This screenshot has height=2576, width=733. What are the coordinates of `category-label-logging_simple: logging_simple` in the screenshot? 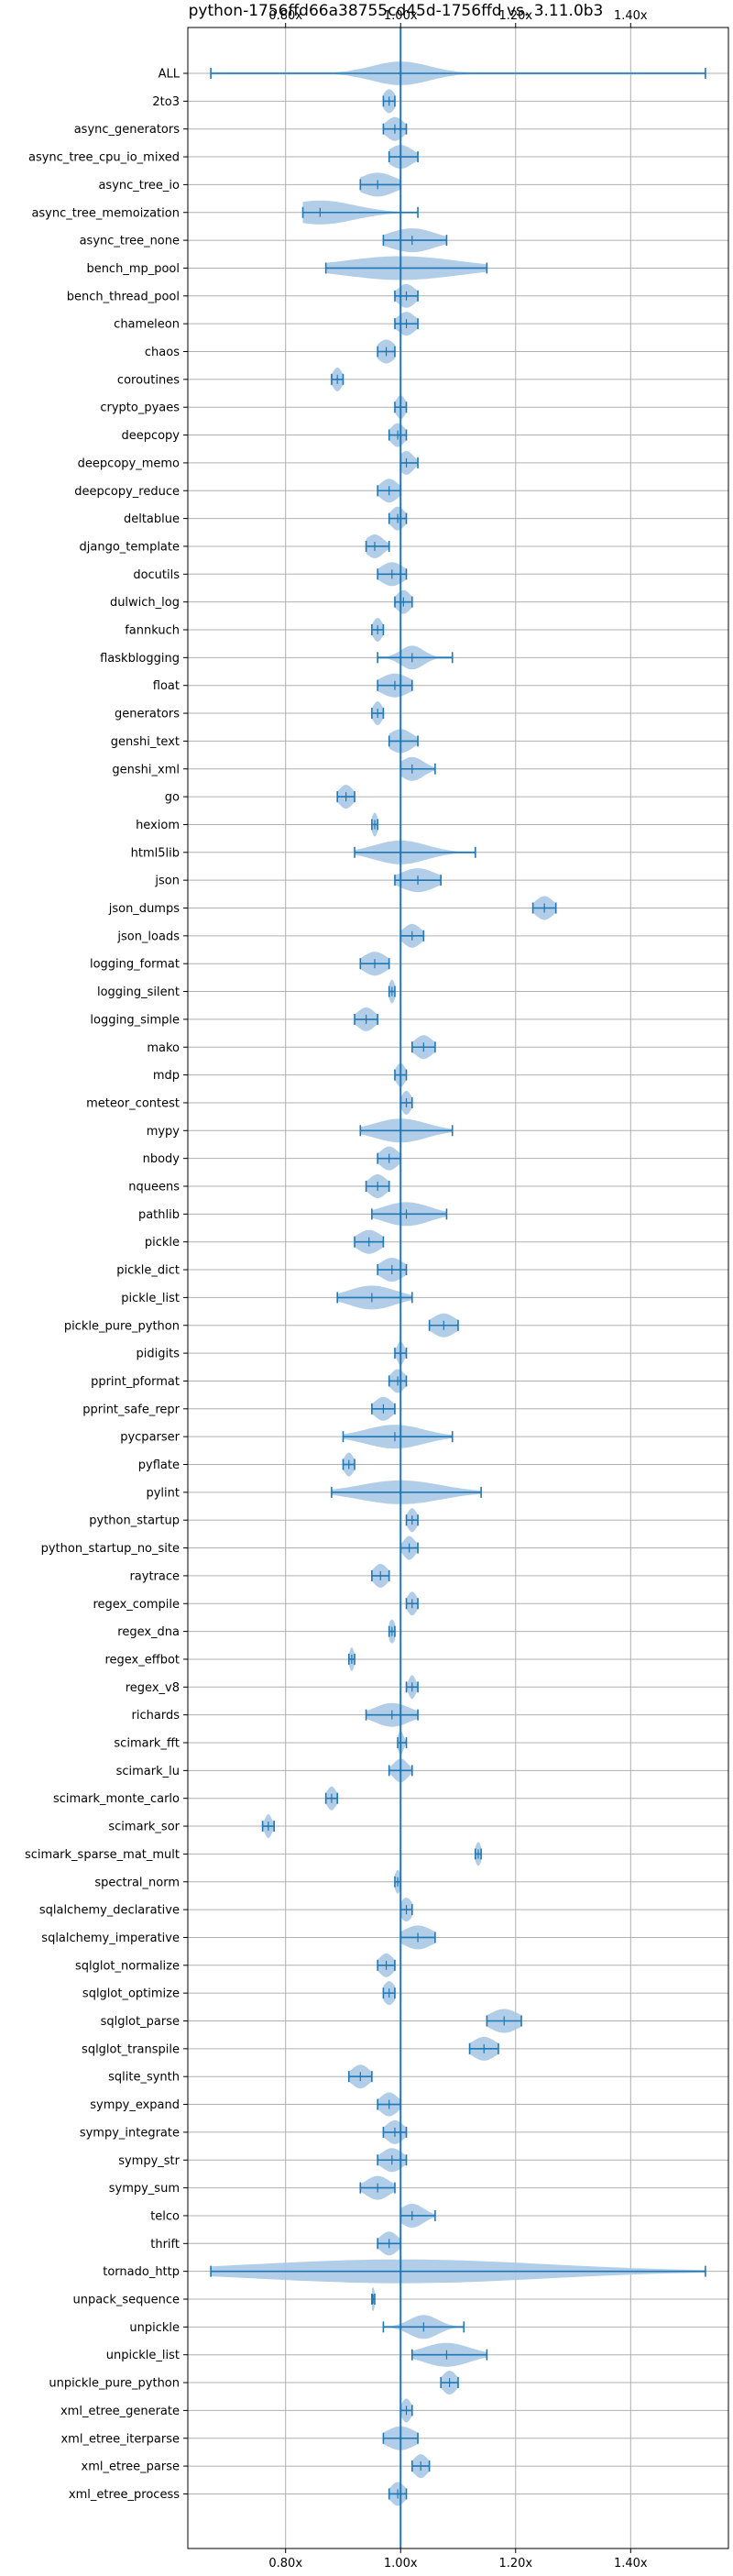 It's located at (135, 1020).